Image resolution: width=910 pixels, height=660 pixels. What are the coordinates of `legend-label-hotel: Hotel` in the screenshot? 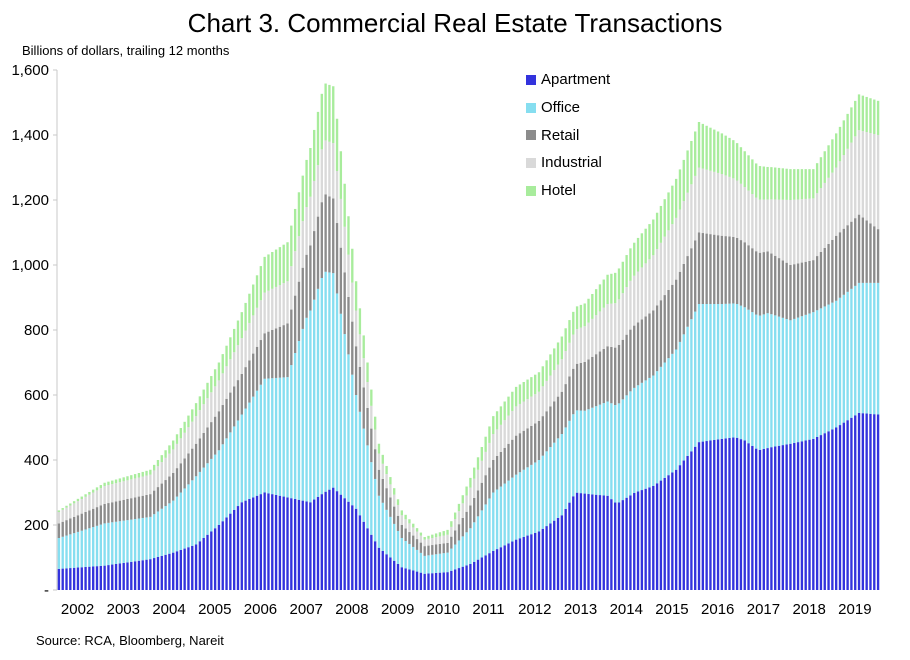 It's located at (559, 191).